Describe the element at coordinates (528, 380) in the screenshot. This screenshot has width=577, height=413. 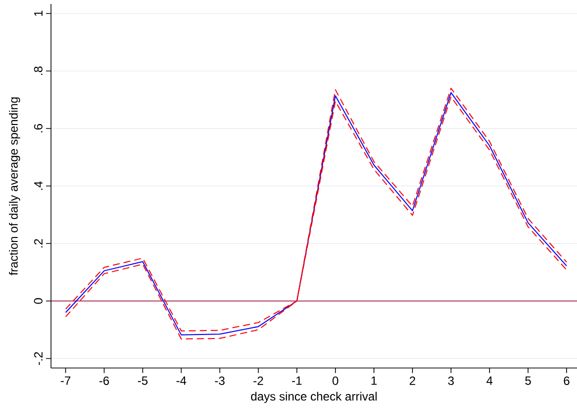
I see `x-tick-label: 5` at that location.